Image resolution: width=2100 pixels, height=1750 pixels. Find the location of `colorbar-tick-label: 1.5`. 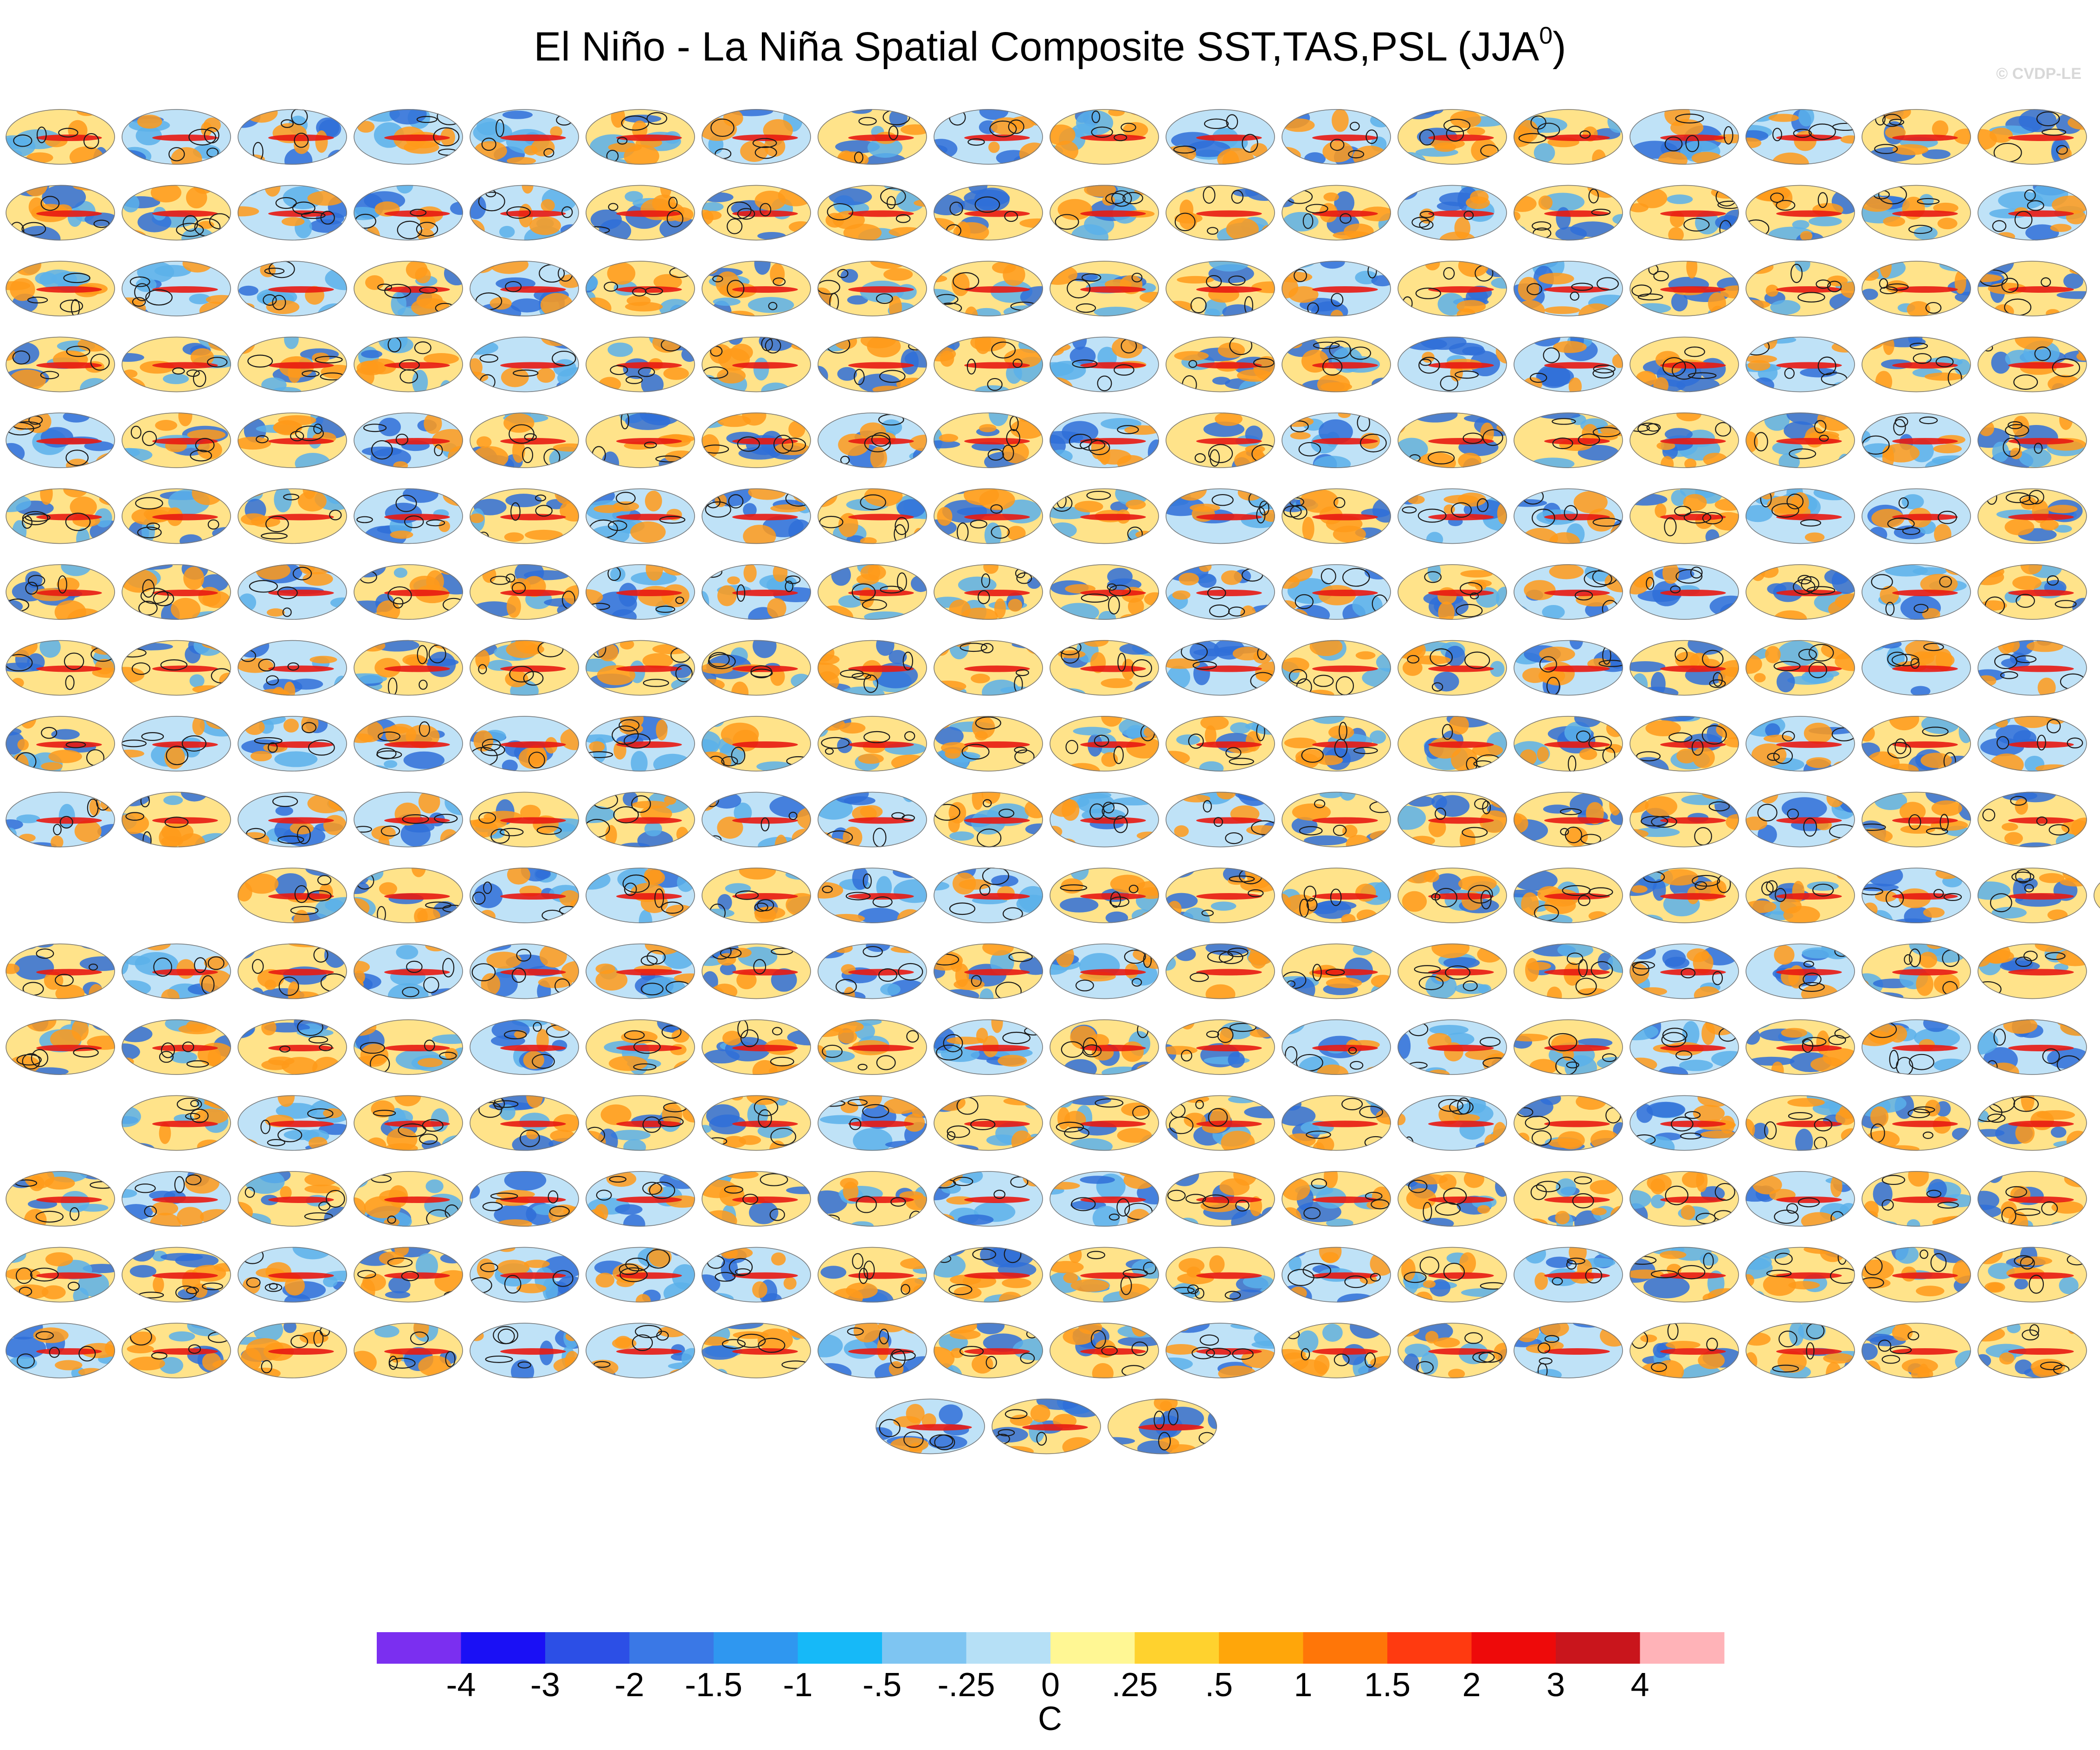

colorbar-tick-label: 1.5 is located at coordinates (1388, 1685).